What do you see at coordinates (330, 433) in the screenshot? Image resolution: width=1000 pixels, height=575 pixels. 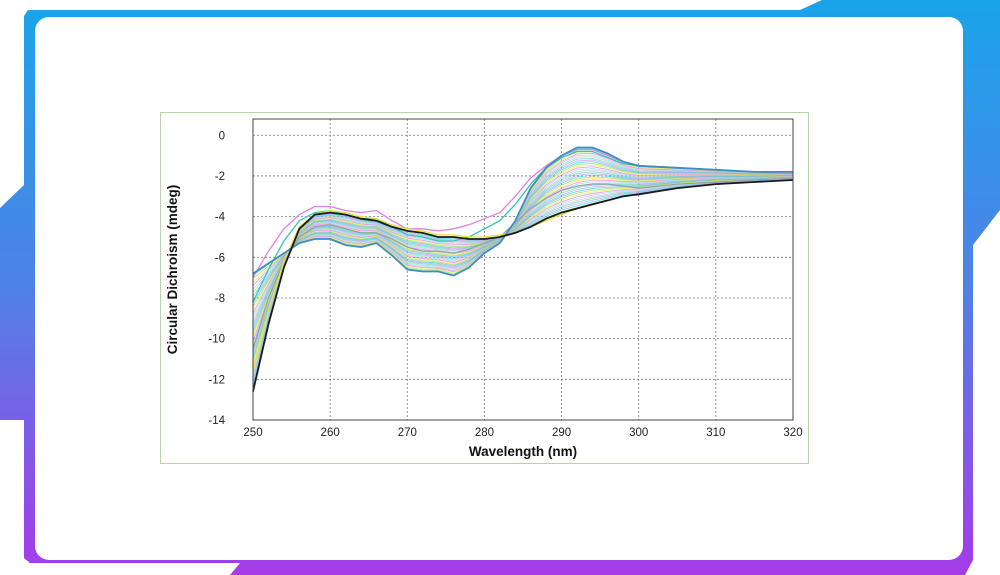 I see `x-tick-label: 260` at bounding box center [330, 433].